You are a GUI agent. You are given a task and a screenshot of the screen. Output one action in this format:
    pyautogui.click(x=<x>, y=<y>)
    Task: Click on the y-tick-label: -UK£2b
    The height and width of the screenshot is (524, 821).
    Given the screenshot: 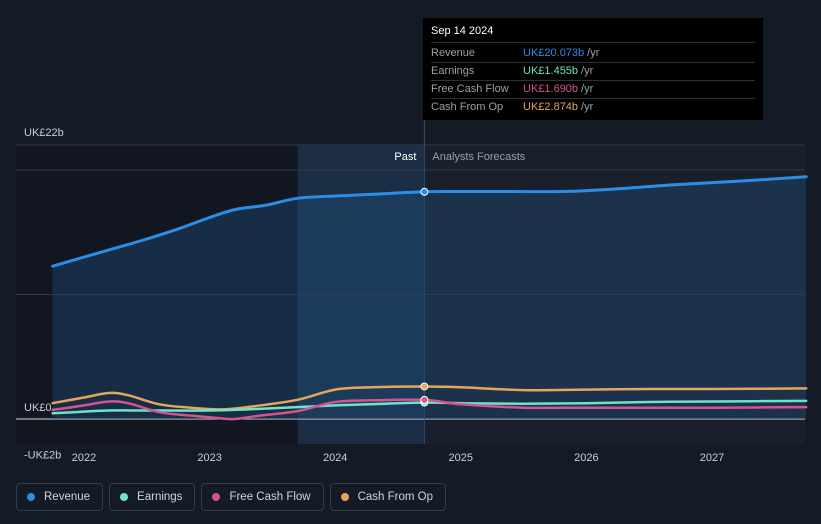 What is the action you would take?
    pyautogui.click(x=42, y=456)
    